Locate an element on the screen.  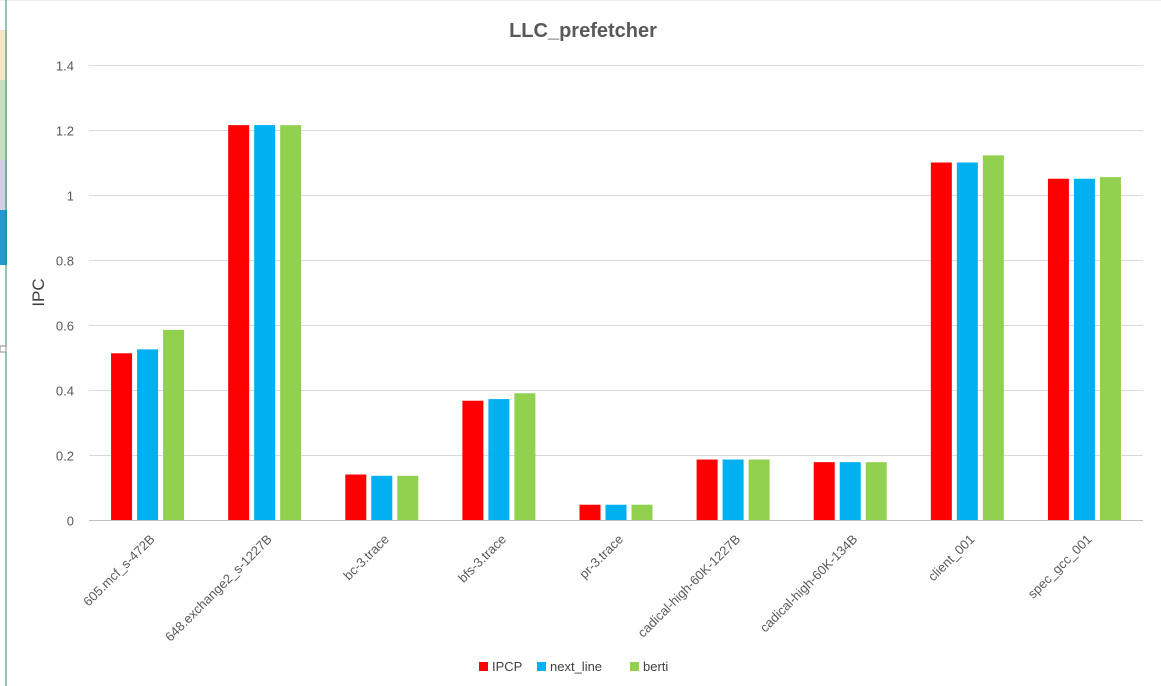
y-tick-label: 0.6 is located at coordinates (65, 326).